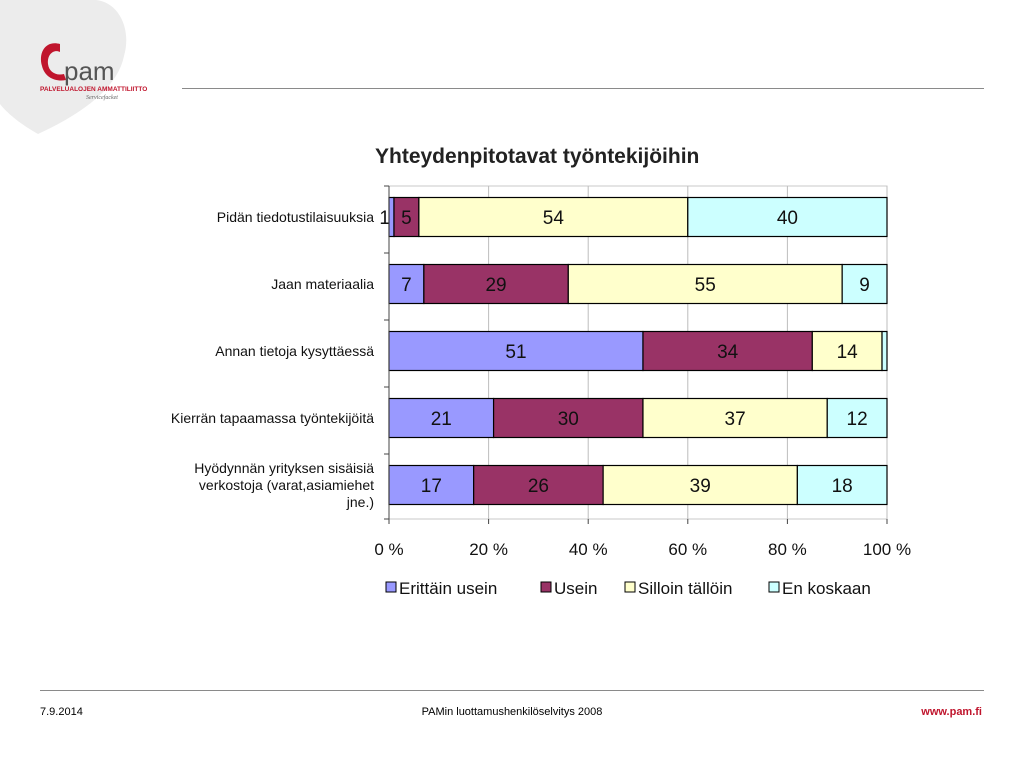 The height and width of the screenshot is (768, 1024). Describe the element at coordinates (538, 486) in the screenshot. I see `data-label: 26` at that location.